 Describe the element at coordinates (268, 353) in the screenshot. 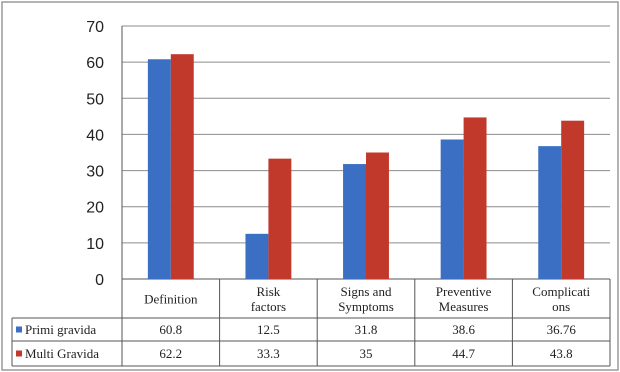

I see `data-cell: 33.3` at that location.